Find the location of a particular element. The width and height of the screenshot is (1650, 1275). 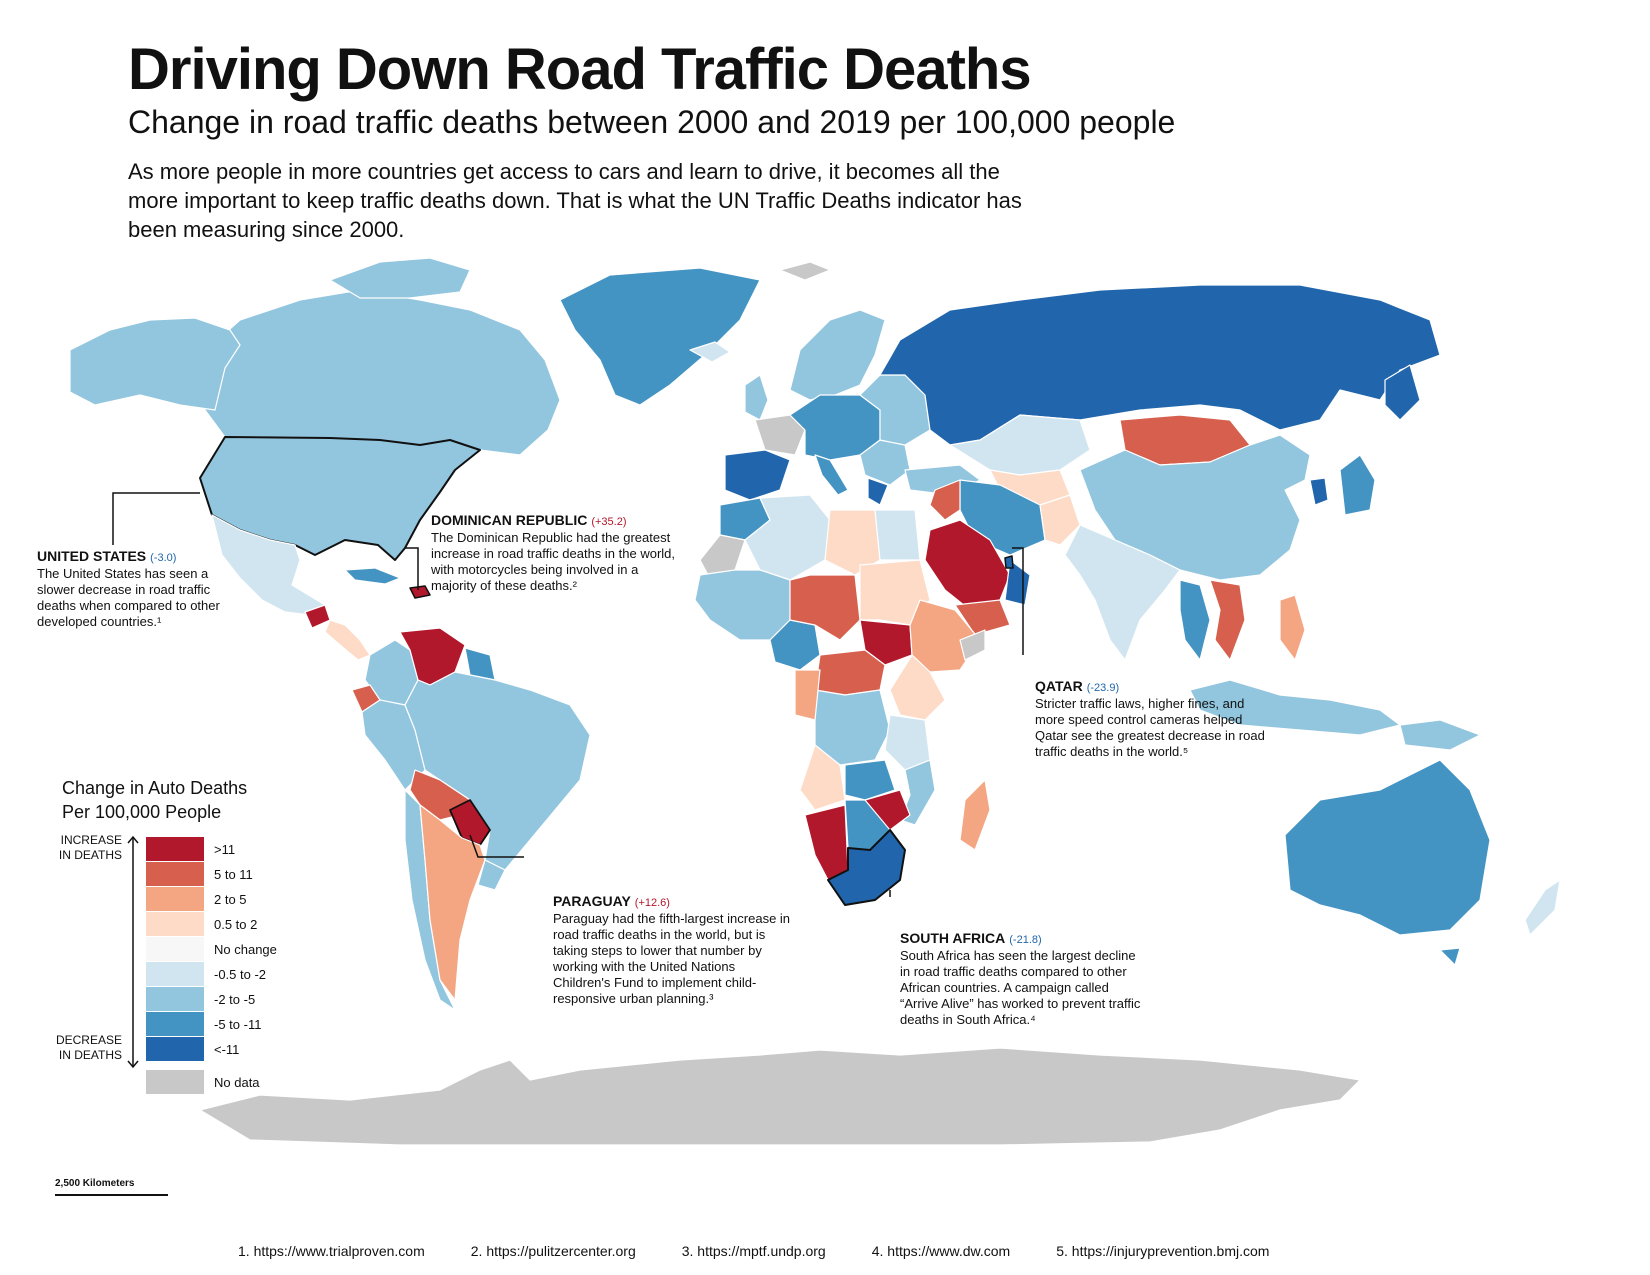

region-paraguay is located at coordinates (470, 822).